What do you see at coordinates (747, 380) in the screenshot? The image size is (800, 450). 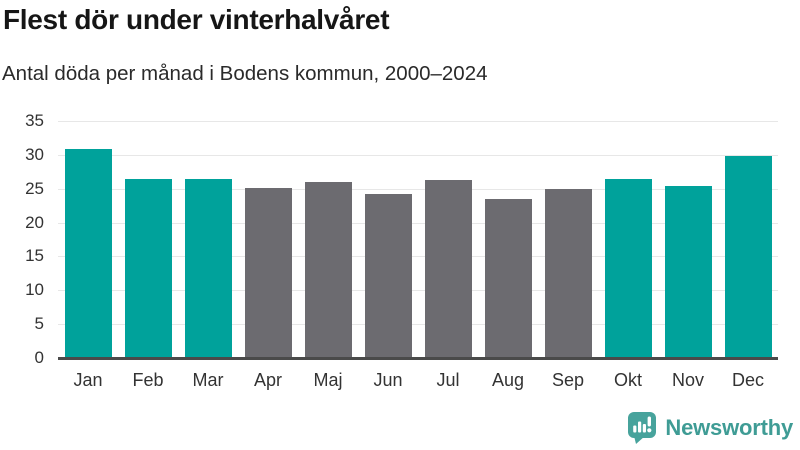 I see `x-tick-label-dec: Dec` at bounding box center [747, 380].